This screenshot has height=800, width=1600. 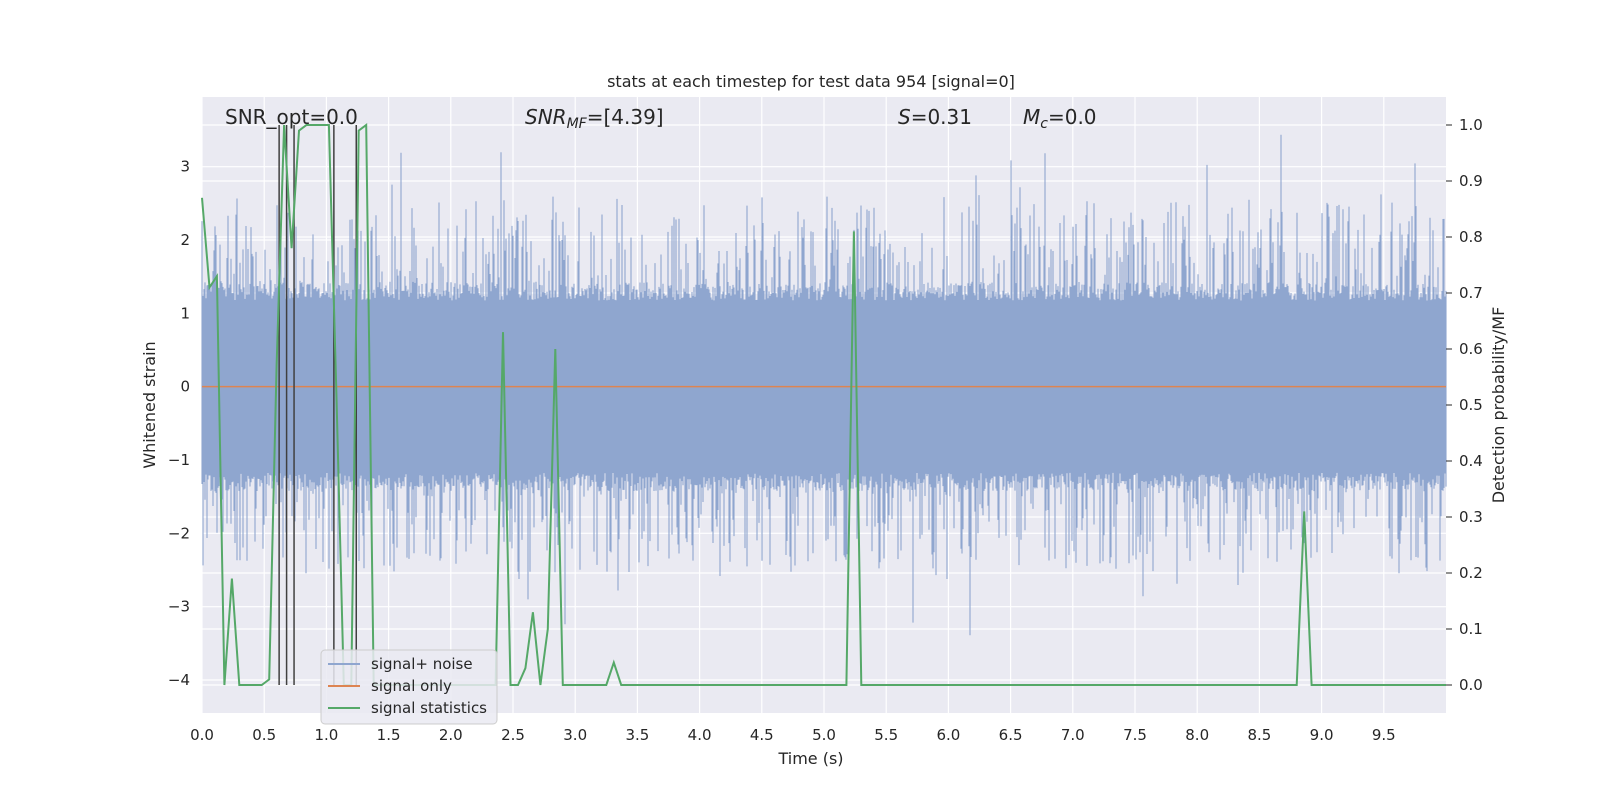 I want to click on snr-mf-annotation: SNRMF=[4.39], so click(x=594, y=118).